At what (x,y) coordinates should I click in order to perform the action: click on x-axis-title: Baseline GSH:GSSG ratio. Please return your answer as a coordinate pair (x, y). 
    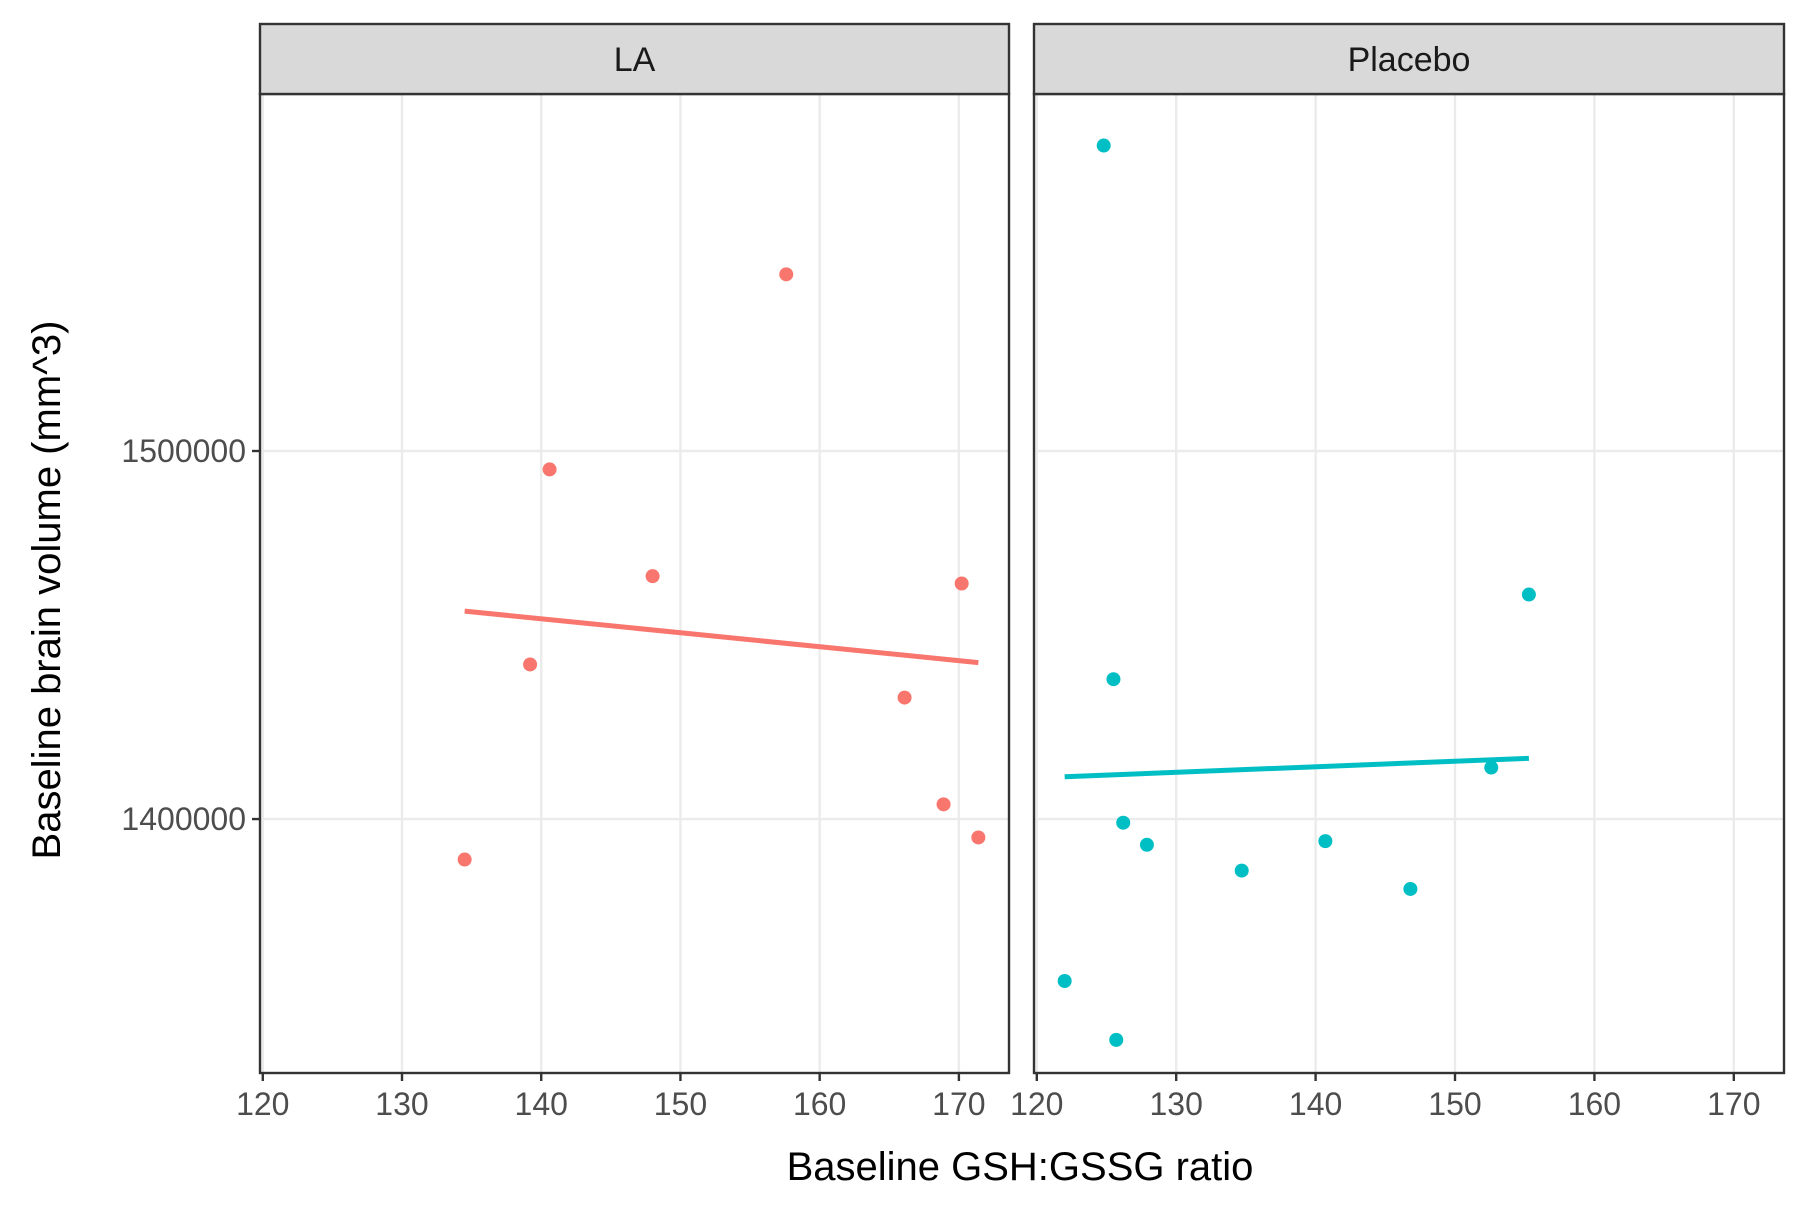
    Looking at the image, I should click on (1020, 1167).